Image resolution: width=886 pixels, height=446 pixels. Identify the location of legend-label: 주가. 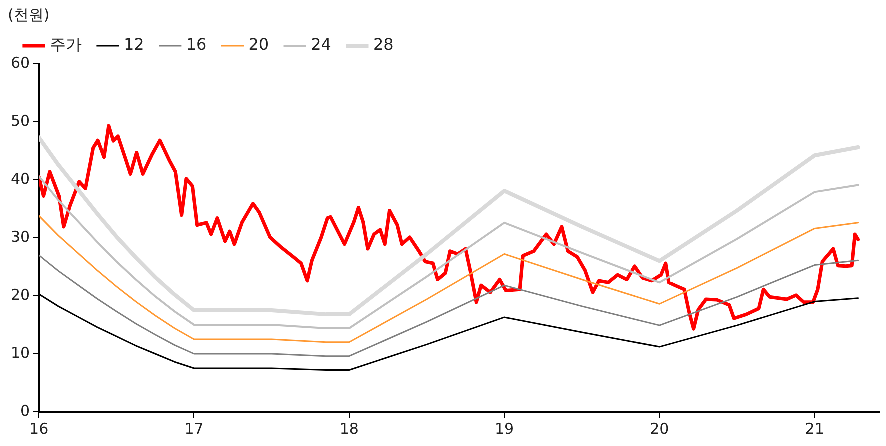
(66, 44).